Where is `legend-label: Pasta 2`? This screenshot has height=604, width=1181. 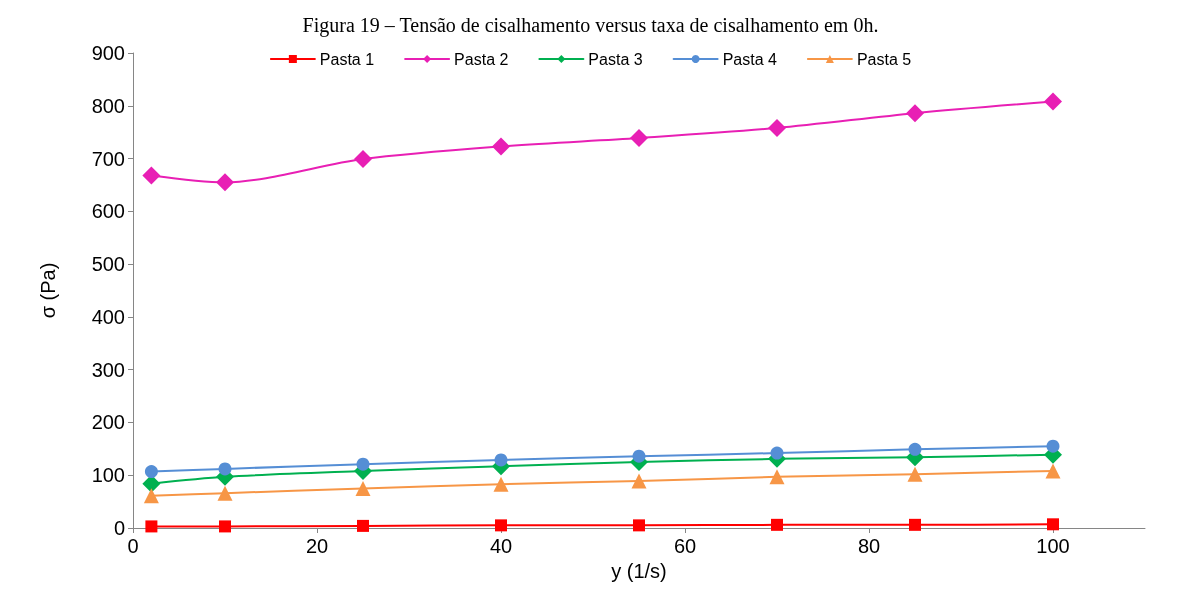 legend-label: Pasta 2 is located at coordinates (481, 59).